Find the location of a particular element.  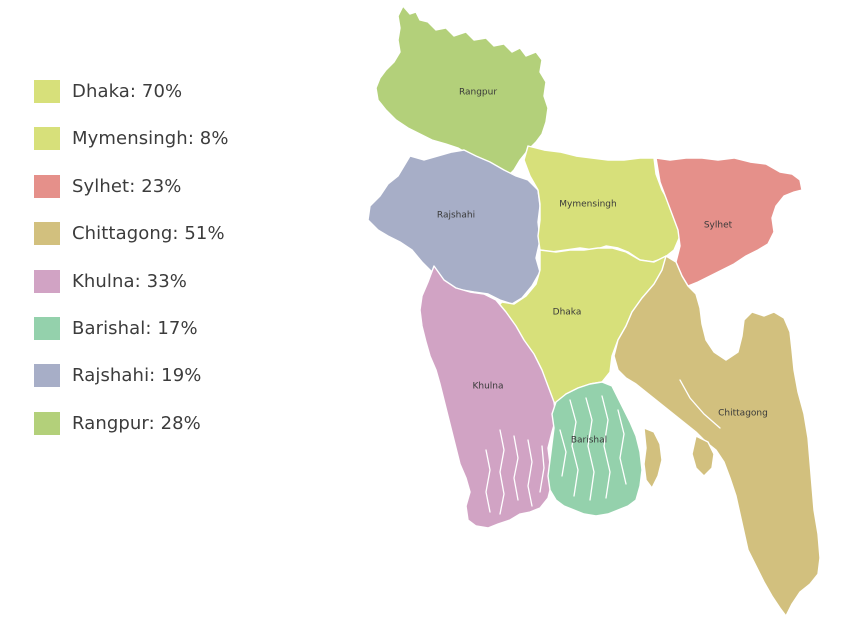

label-khulna: Khulna is located at coordinates (487, 387).